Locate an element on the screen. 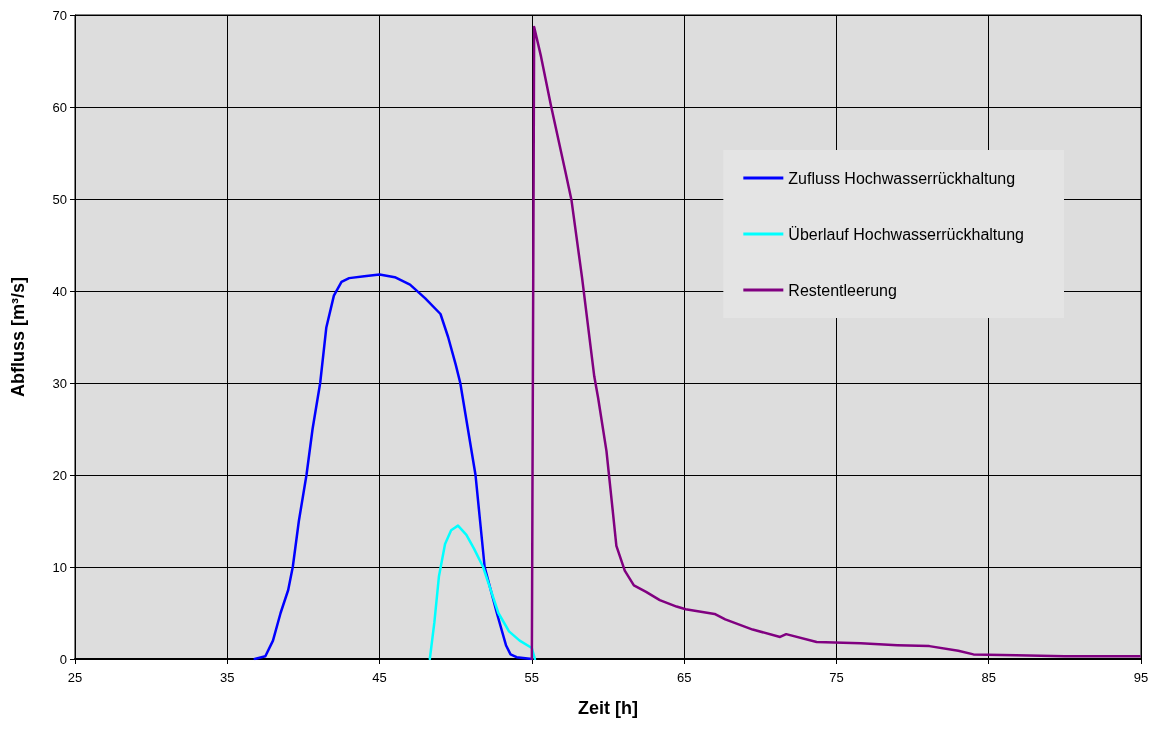 This screenshot has width=1159, height=731. x-tick-label: 25 is located at coordinates (75, 677).